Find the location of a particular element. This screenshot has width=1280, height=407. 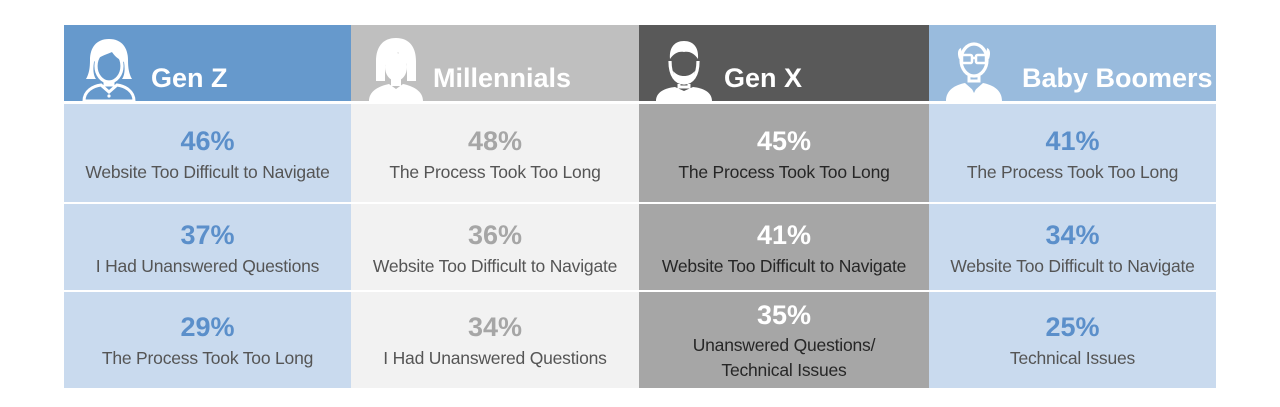

stat-cell: 34% Website Too Difficult to Navigate is located at coordinates (1072, 247).